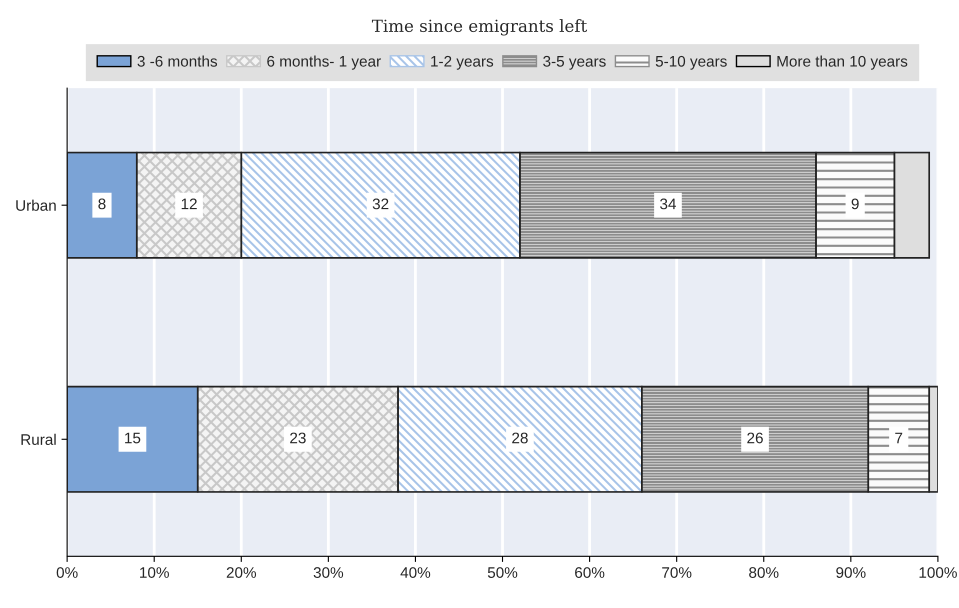 This screenshot has height=608, width=959. I want to click on x-tick-label: 80%, so click(763, 572).